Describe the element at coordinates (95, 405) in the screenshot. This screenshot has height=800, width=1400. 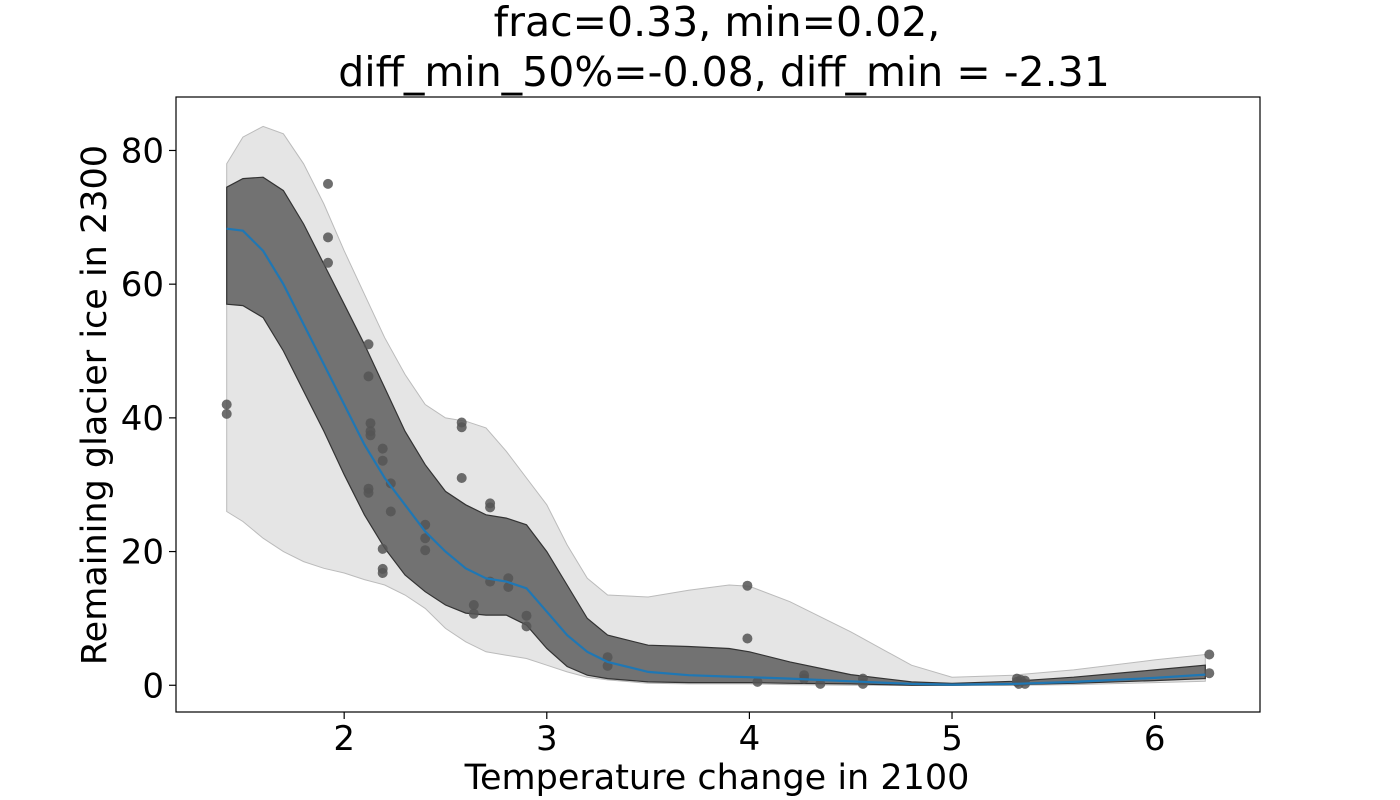
I see `y-axis-label: Remaining glacier ice in 2300` at that location.